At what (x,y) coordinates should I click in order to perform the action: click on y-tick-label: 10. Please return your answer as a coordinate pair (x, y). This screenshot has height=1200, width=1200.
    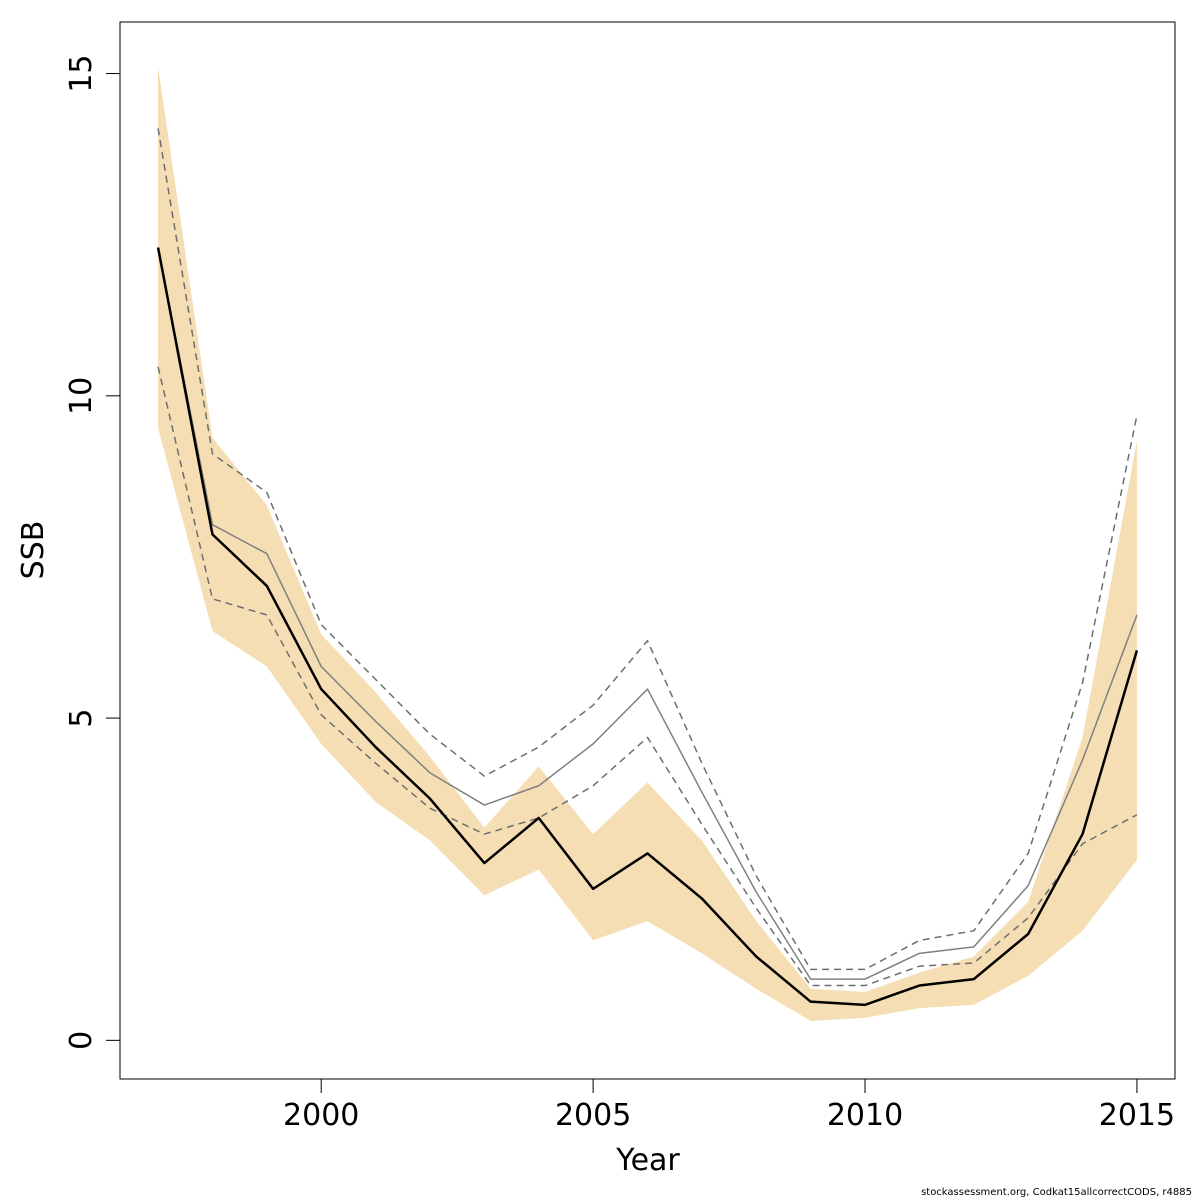
    Looking at the image, I should click on (81, 396).